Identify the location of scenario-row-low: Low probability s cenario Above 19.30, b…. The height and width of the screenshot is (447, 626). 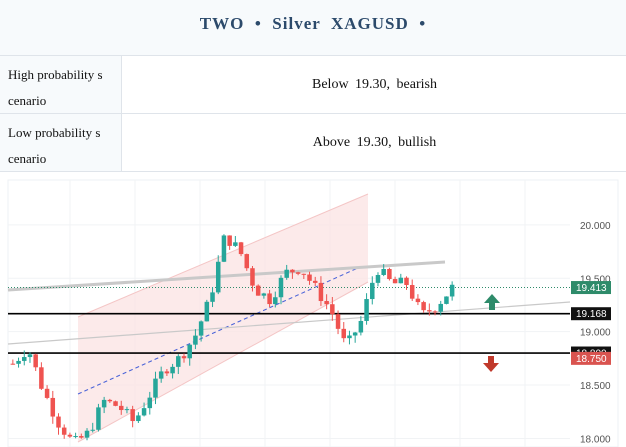
(313, 143).